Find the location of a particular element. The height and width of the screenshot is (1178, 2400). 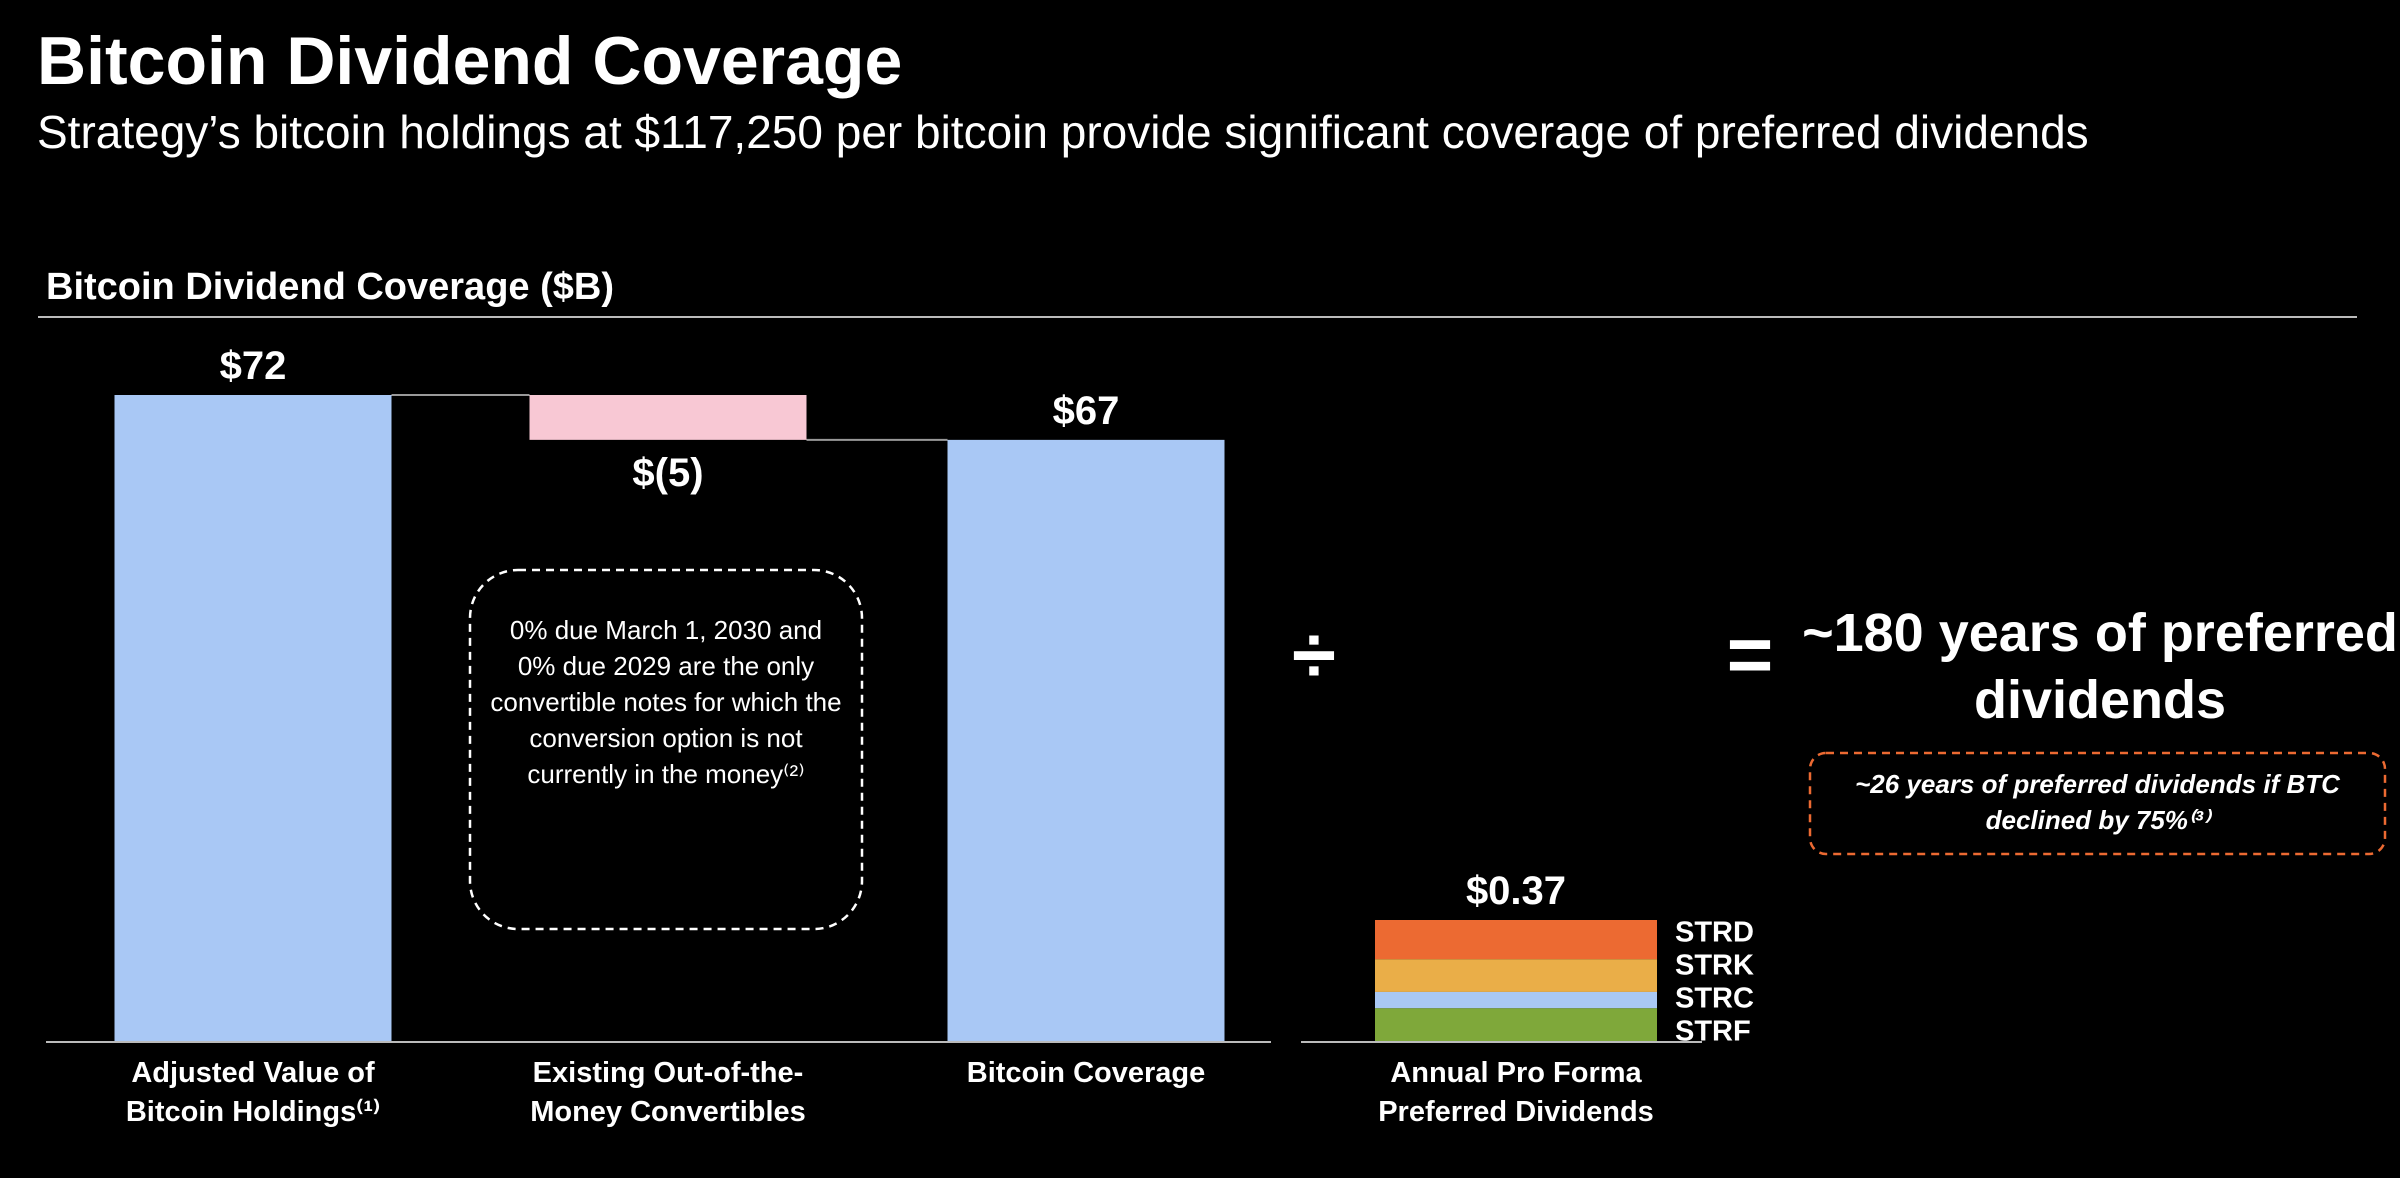

value-label: $(5) is located at coordinates (667, 473).